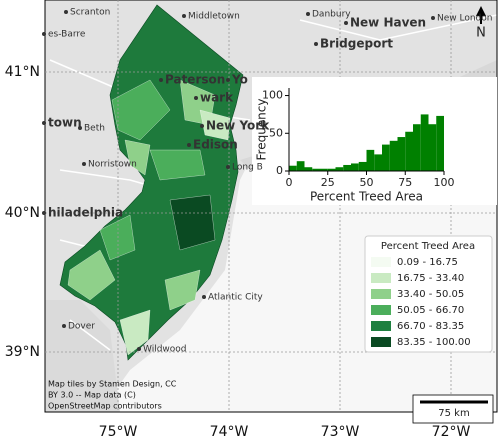 Image resolution: width=500 pixels, height=440 pixels. What do you see at coordinates (239, 80) in the screenshot?
I see `place-label: Yo` at bounding box center [239, 80].